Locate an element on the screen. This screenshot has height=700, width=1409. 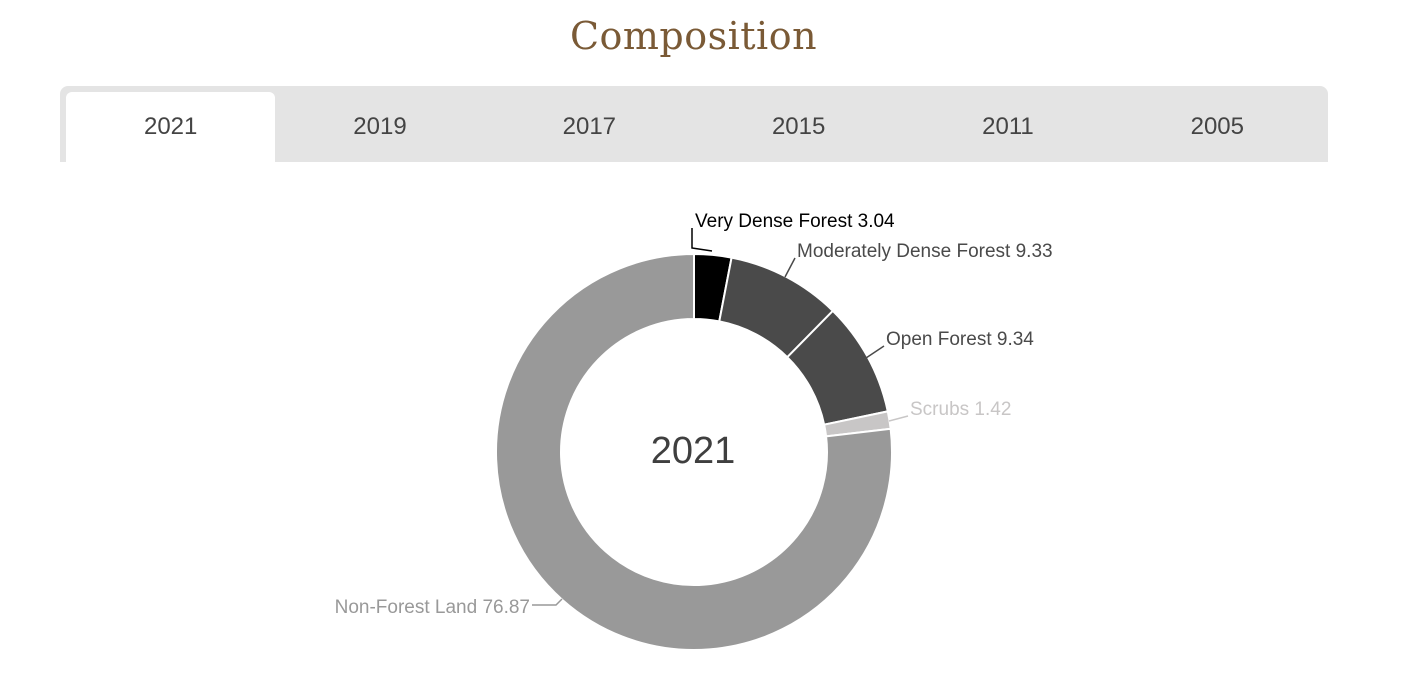
slice-label: Scrubs 1.42 is located at coordinates (960, 409).